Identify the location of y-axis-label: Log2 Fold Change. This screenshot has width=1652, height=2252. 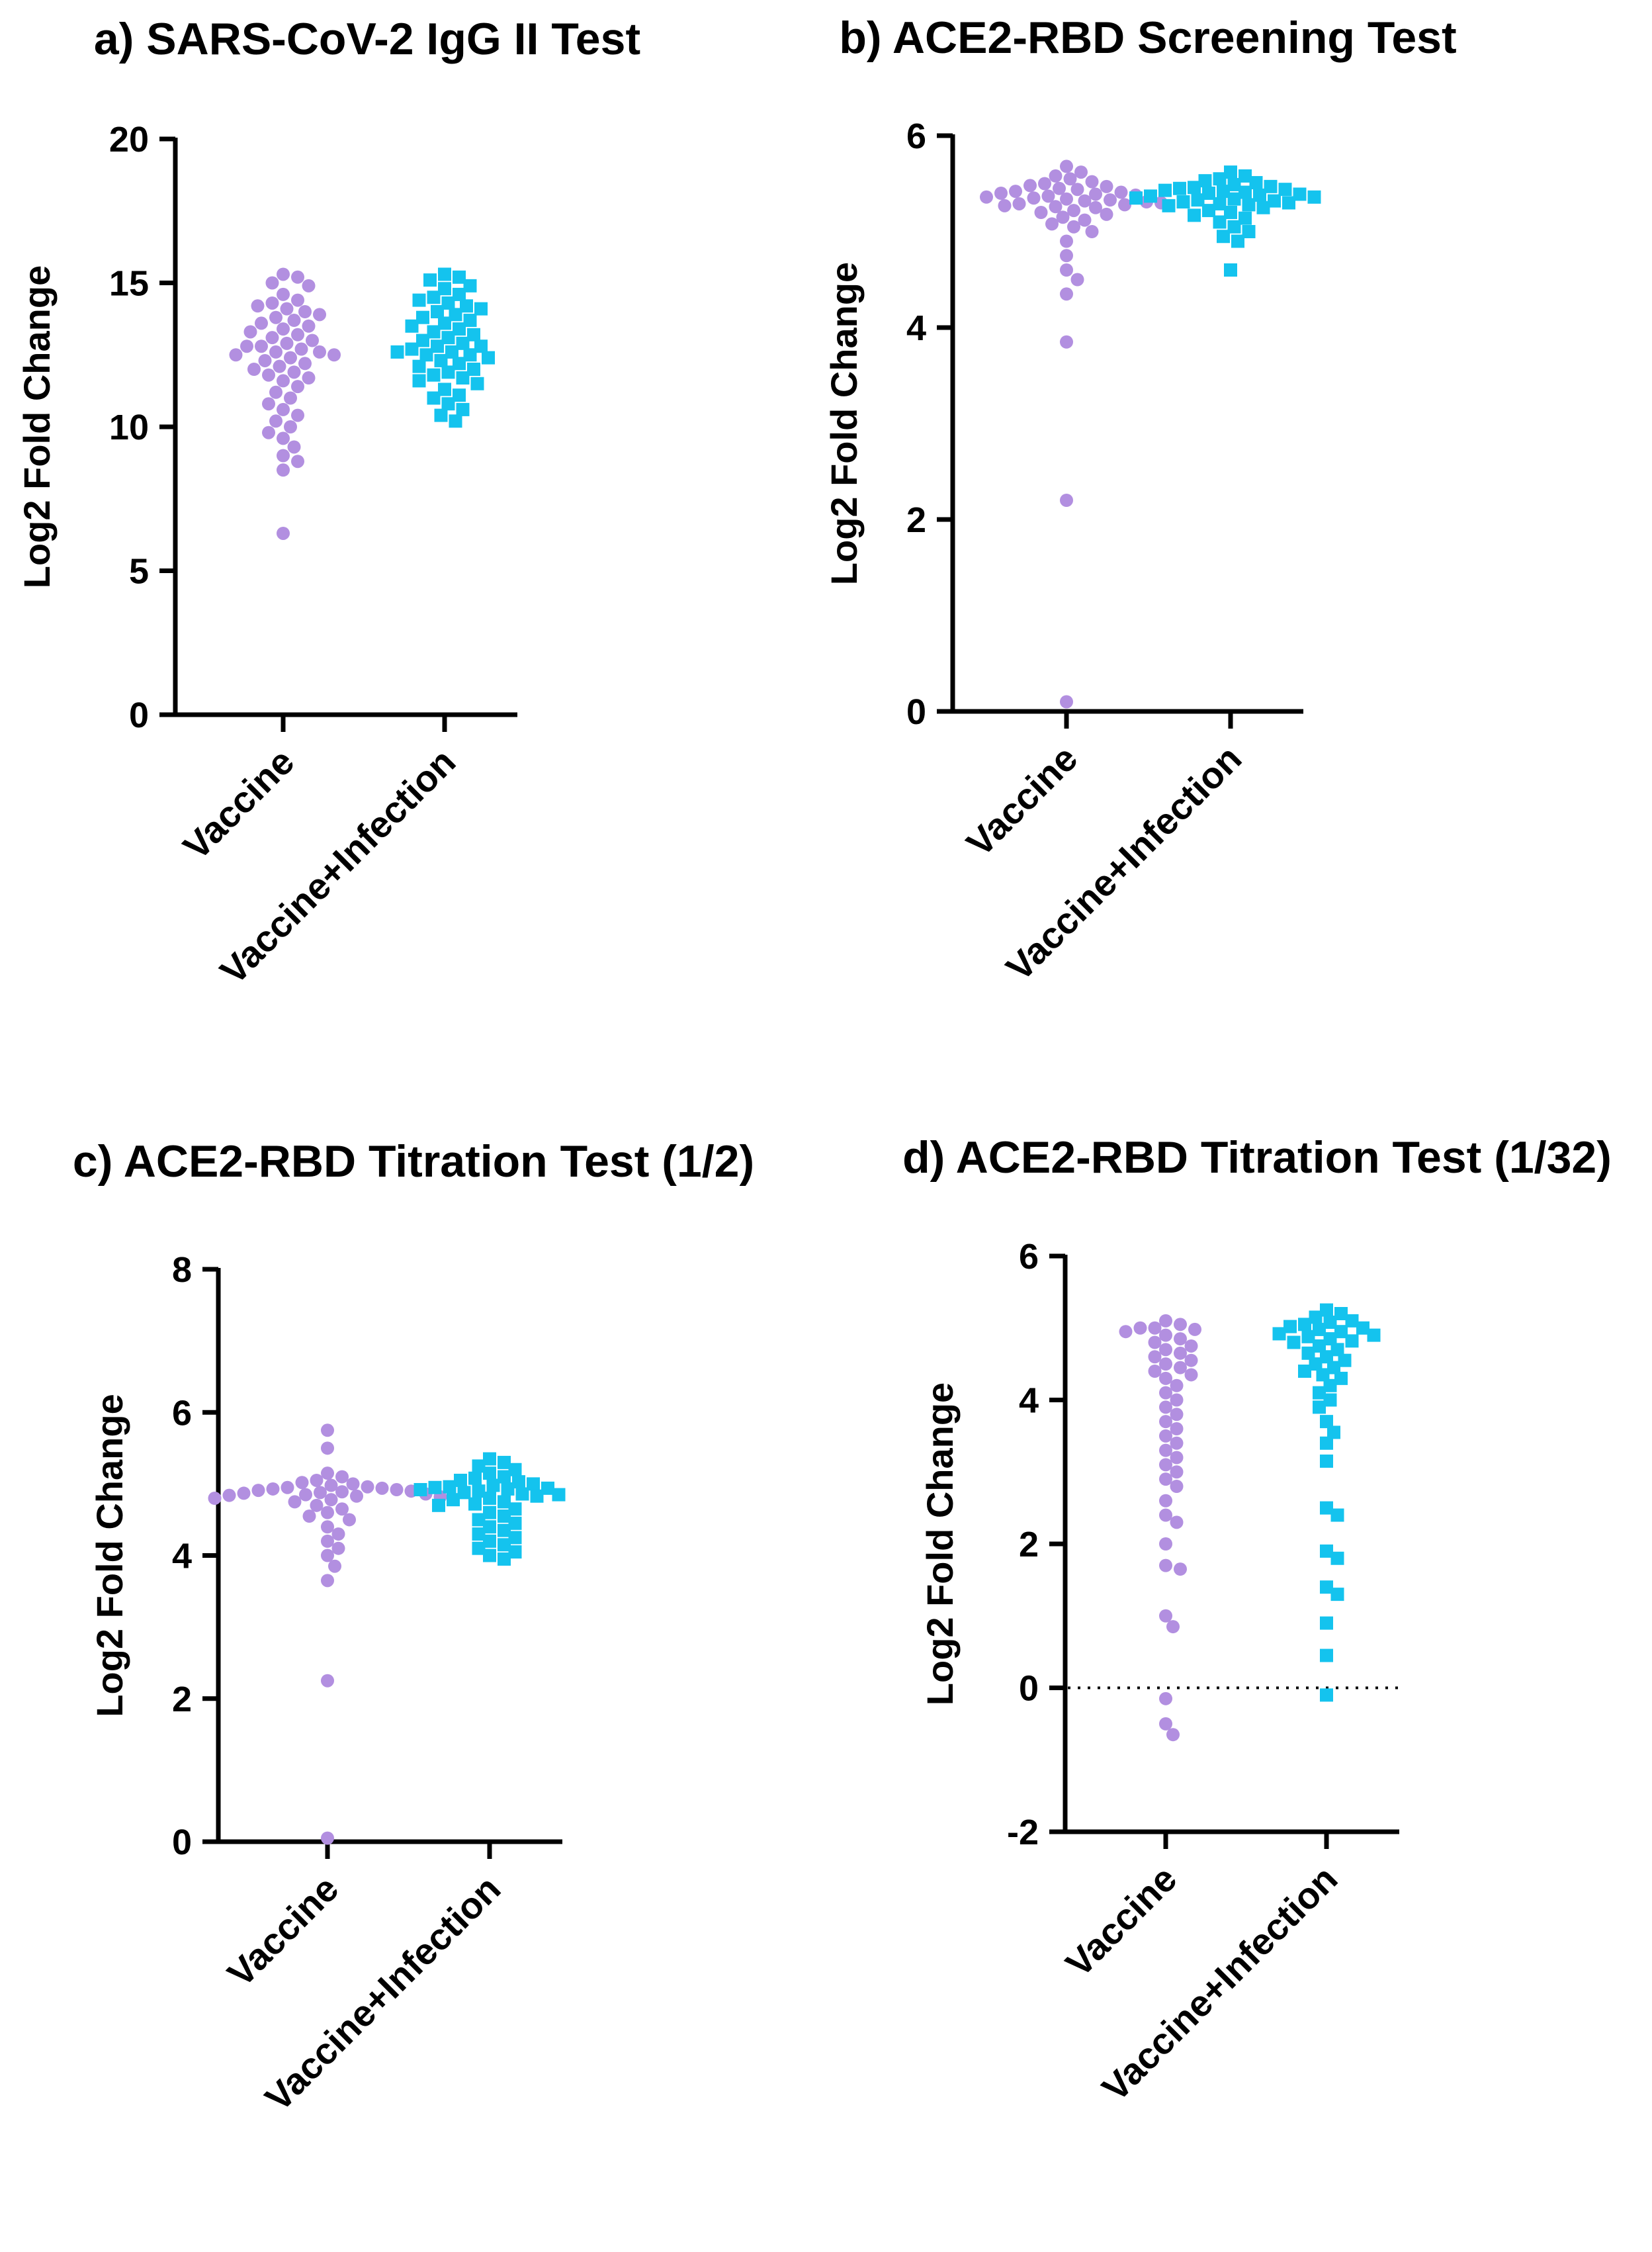
(109, 1555).